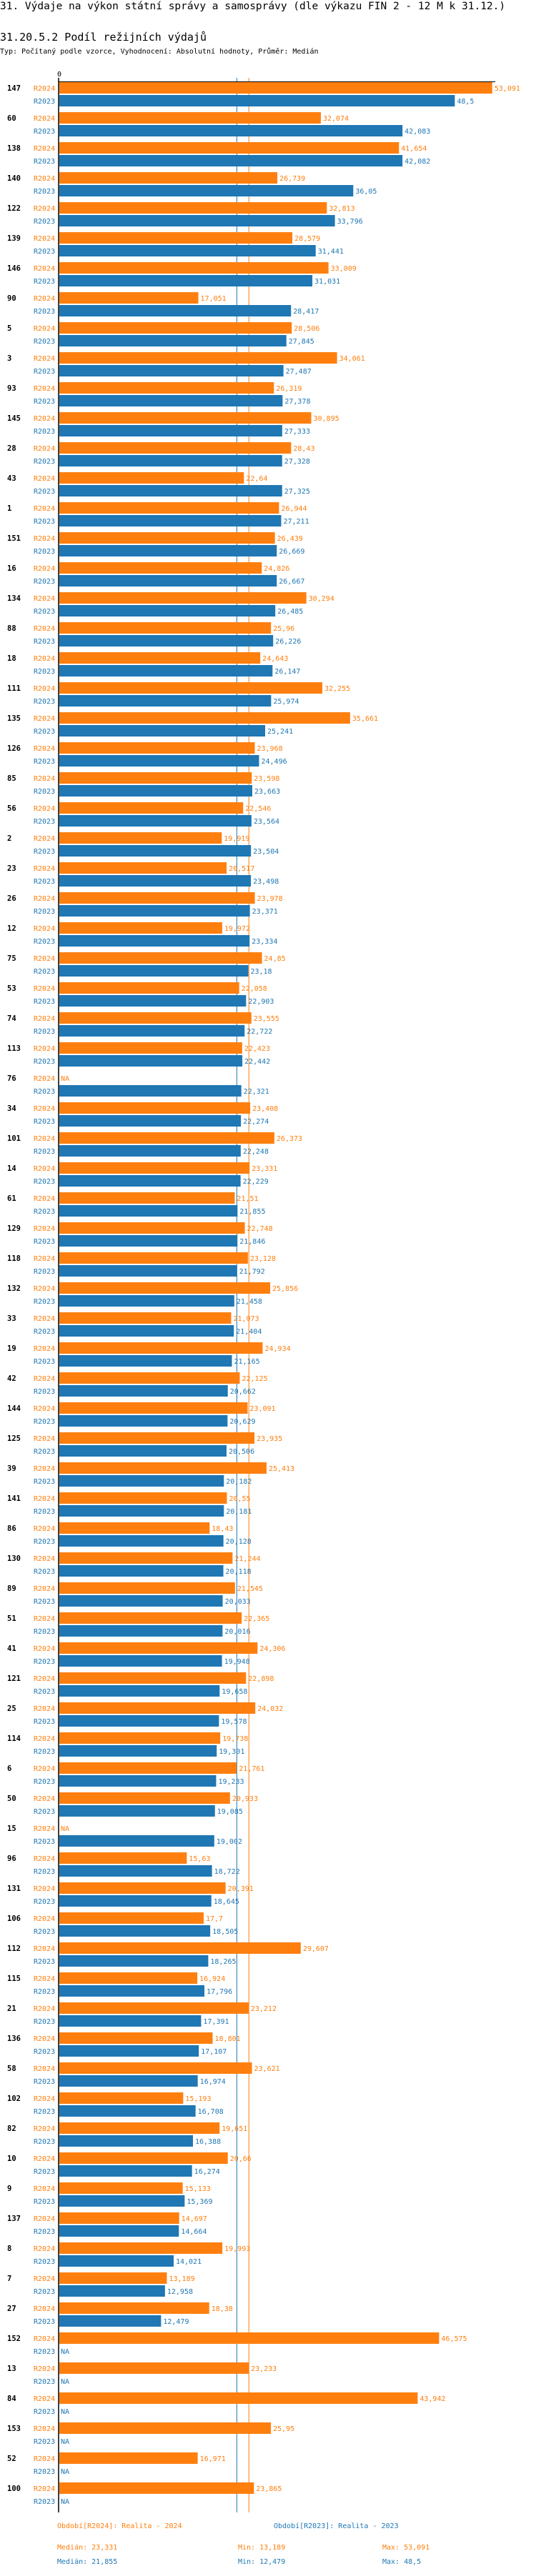 The width and height of the screenshot is (536, 2576). Describe the element at coordinates (11, 628) in the screenshot. I see `category-label: 88` at that location.